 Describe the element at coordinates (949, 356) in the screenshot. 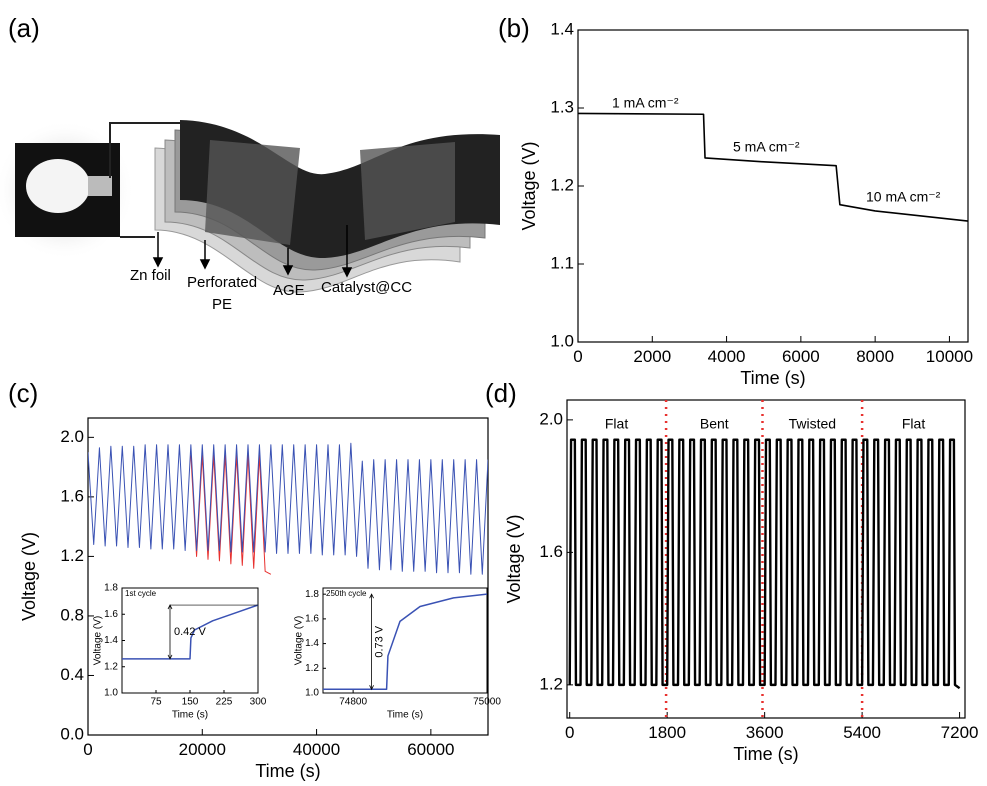

I see `x-tick-label: 10000` at that location.